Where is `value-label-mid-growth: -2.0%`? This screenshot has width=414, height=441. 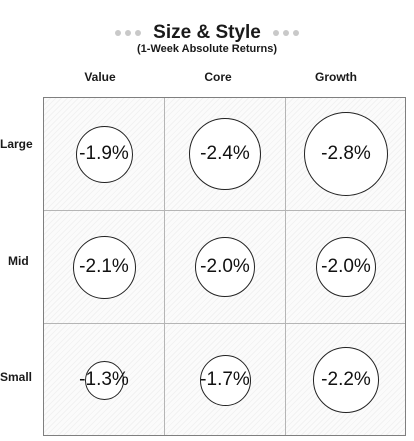
value-label-mid-growth: -2.0% is located at coordinates (346, 266).